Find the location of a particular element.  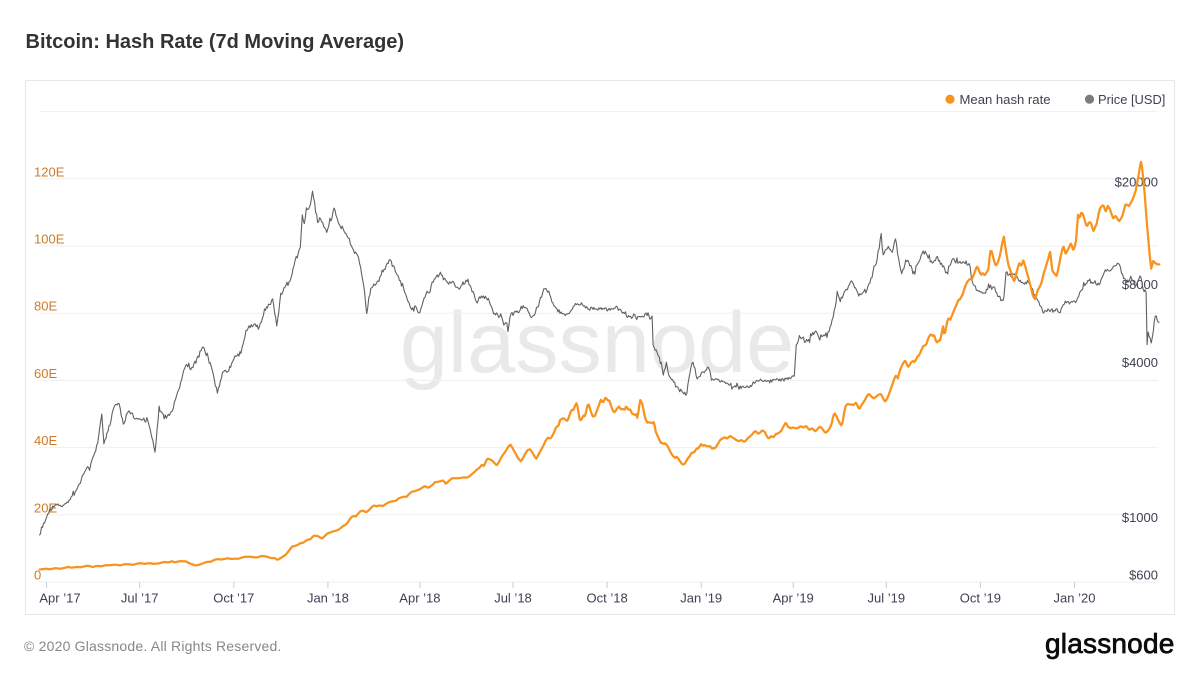

svg-text: Oct ’17 is located at coordinates (233, 598).